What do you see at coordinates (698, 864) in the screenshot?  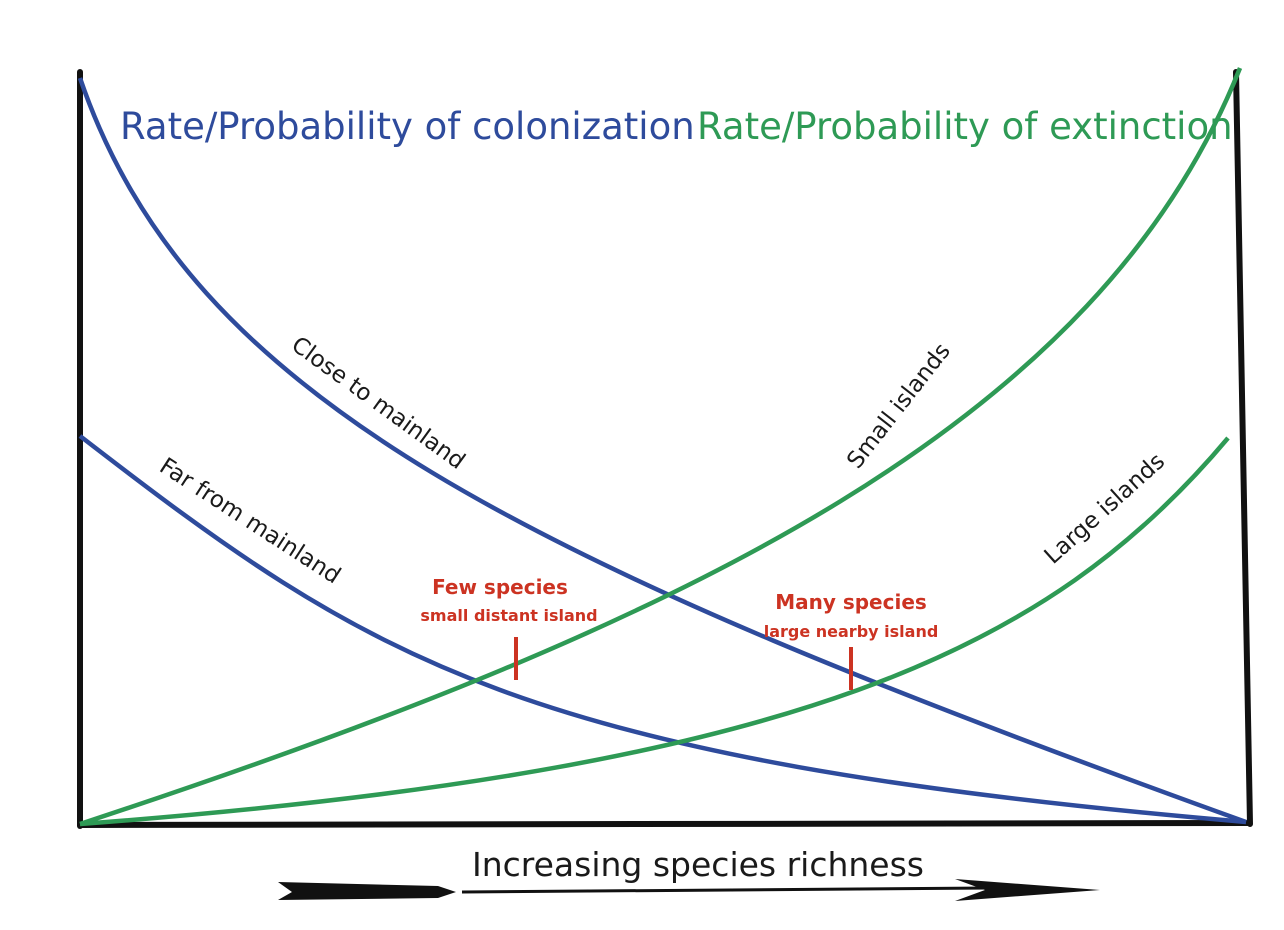 I see `x-axis-label: Increasing species richness` at bounding box center [698, 864].